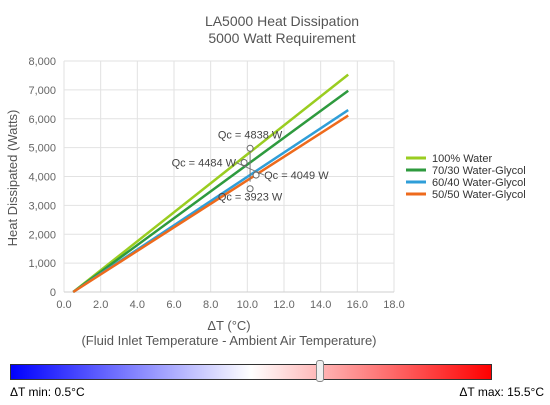  Describe the element at coordinates (357, 305) in the screenshot. I see `x-tick-label: 16.0` at that location.